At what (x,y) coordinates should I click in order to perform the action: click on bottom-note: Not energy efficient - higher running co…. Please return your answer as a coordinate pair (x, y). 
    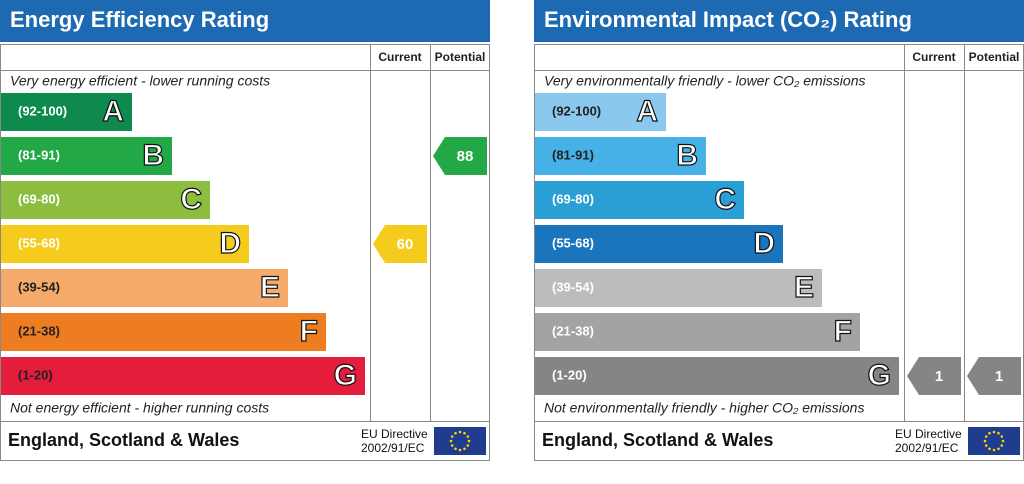
    Looking at the image, I should click on (139, 408).